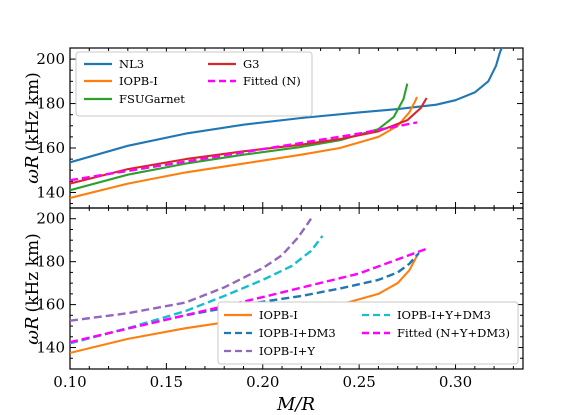 The width and height of the screenshot is (581, 415). What do you see at coordinates (69, 382) in the screenshot?
I see `x-tick-label: 0.10` at bounding box center [69, 382].